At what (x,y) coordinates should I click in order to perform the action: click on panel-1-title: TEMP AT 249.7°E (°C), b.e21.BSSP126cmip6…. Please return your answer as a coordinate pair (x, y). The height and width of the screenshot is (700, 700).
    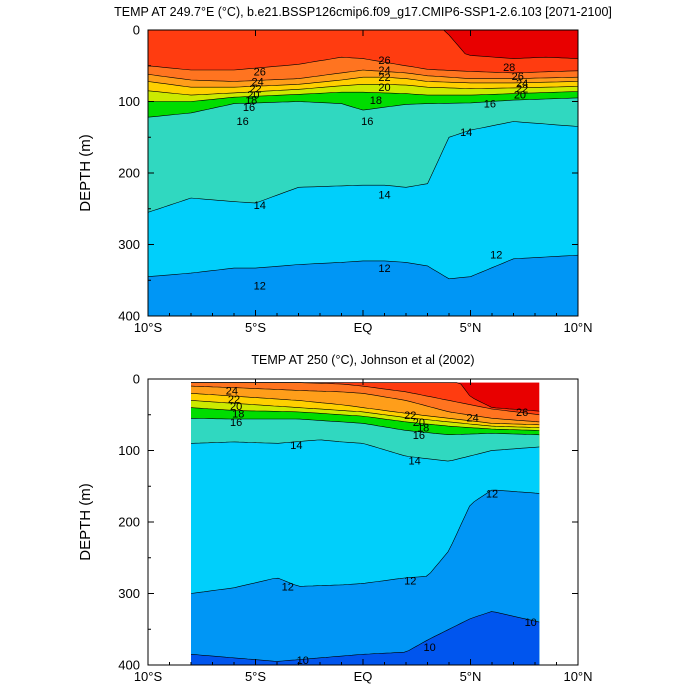
    Looking at the image, I should click on (363, 12).